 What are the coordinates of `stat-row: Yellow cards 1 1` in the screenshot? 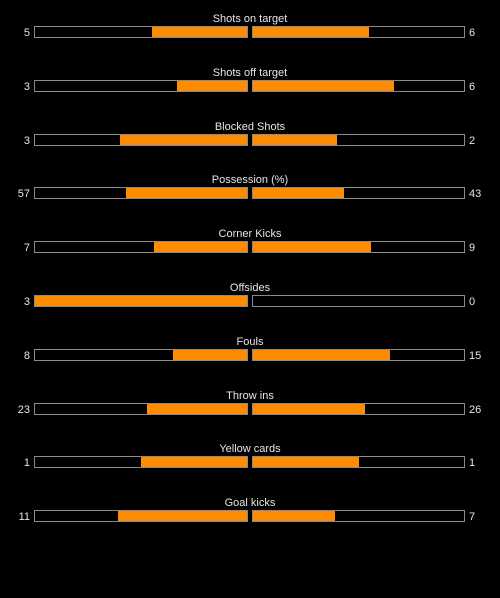 It's located at (250, 460).